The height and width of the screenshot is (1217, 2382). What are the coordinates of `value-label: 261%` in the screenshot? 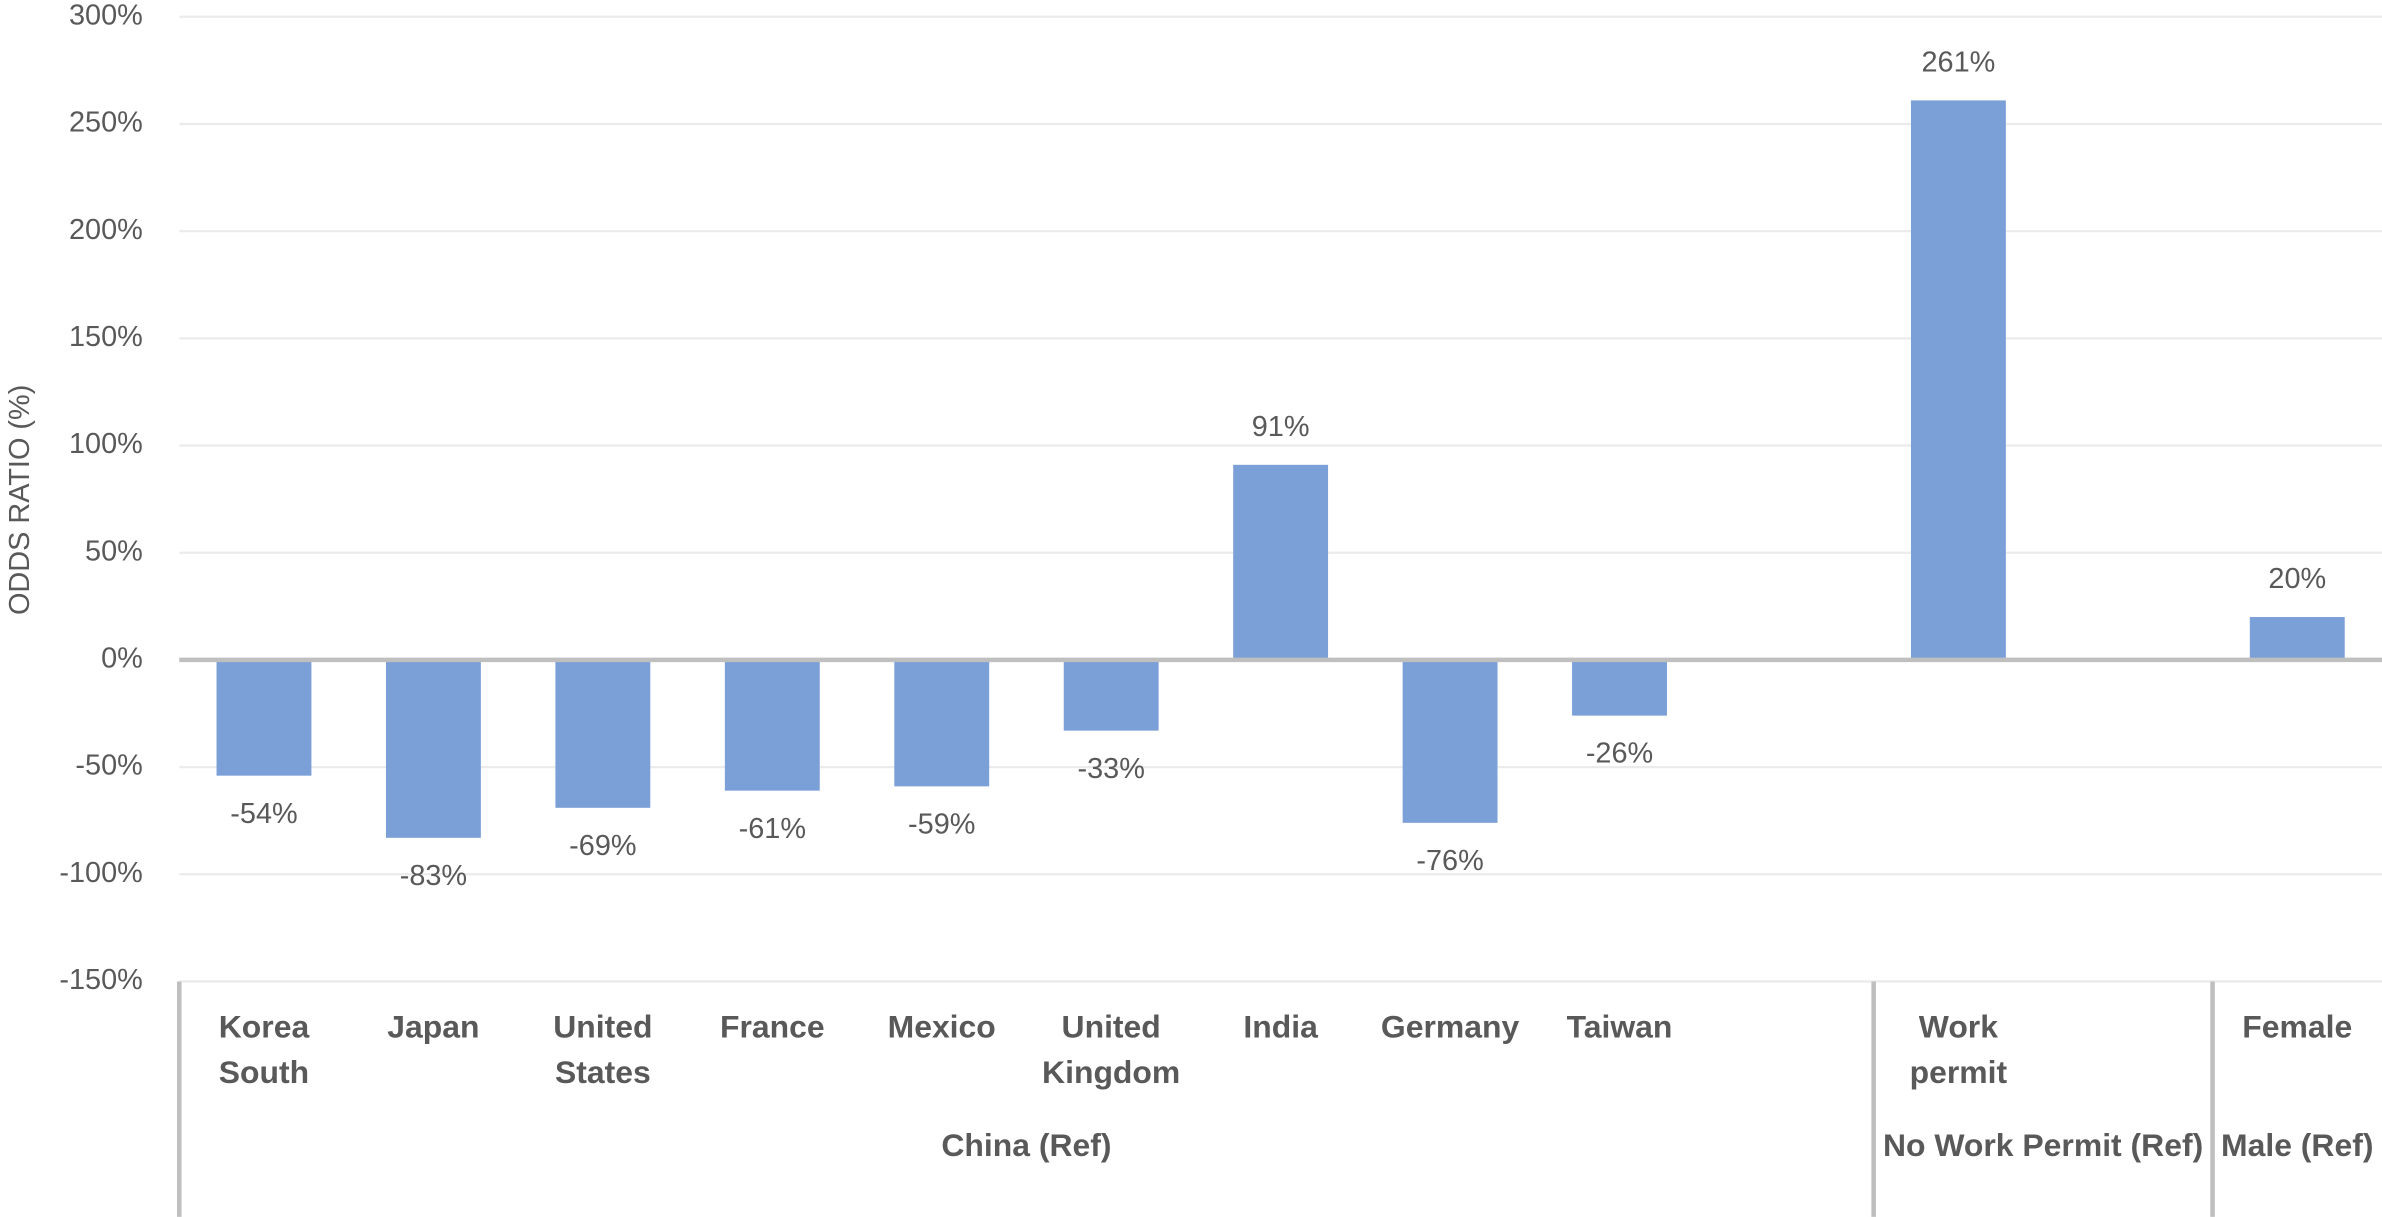 It's located at (1958, 63).